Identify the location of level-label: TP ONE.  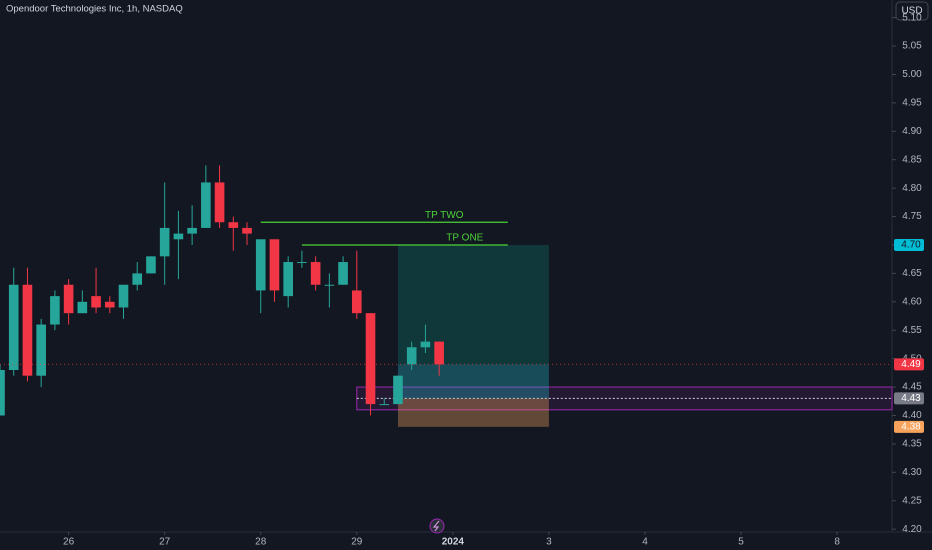
(464, 238).